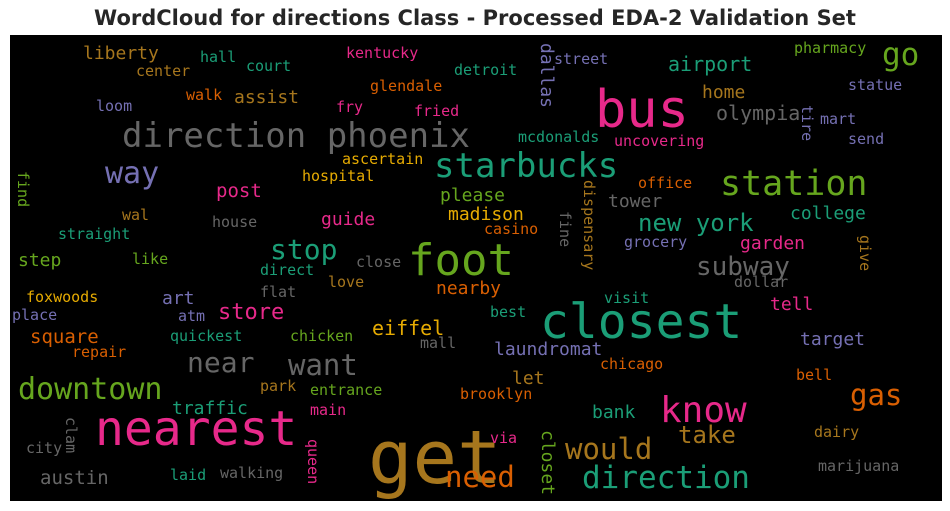 Image resolution: width=950 pixels, height=511 pixels. I want to click on word-want: want, so click(323, 365).